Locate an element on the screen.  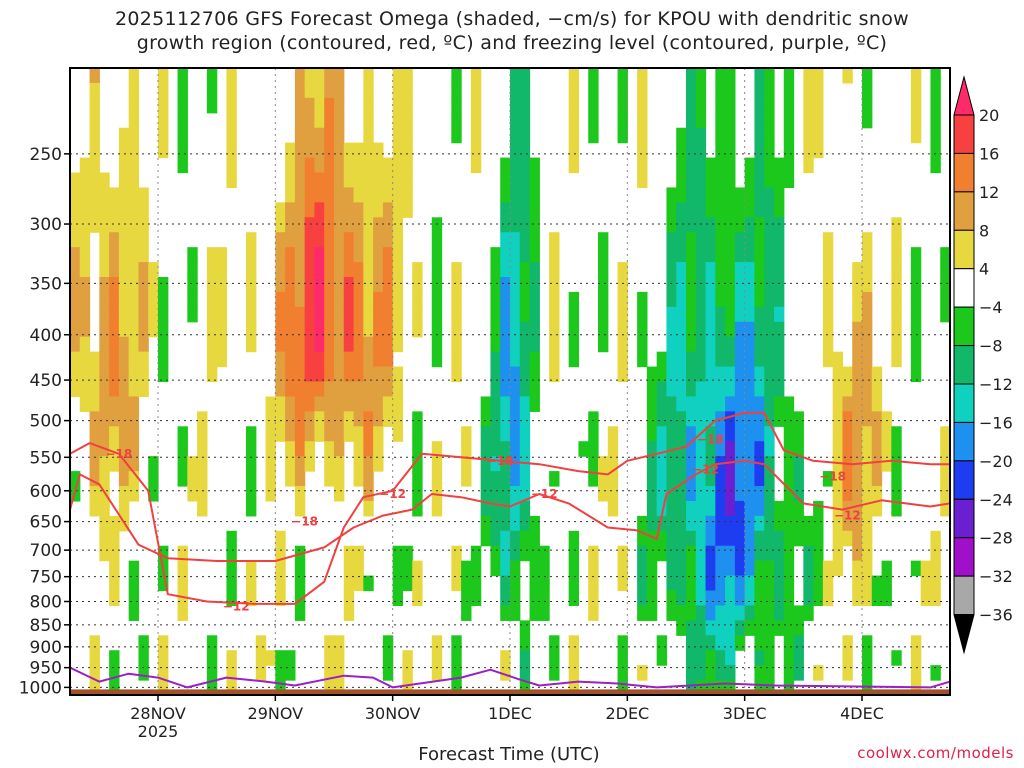
y-tick-label: 600 is located at coordinates (46, 492).